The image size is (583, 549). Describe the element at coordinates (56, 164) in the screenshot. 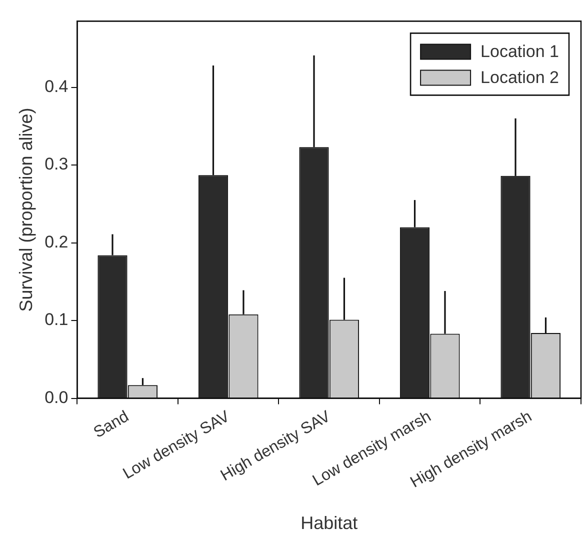

I see `y-tick-label: 0.3` at that location.